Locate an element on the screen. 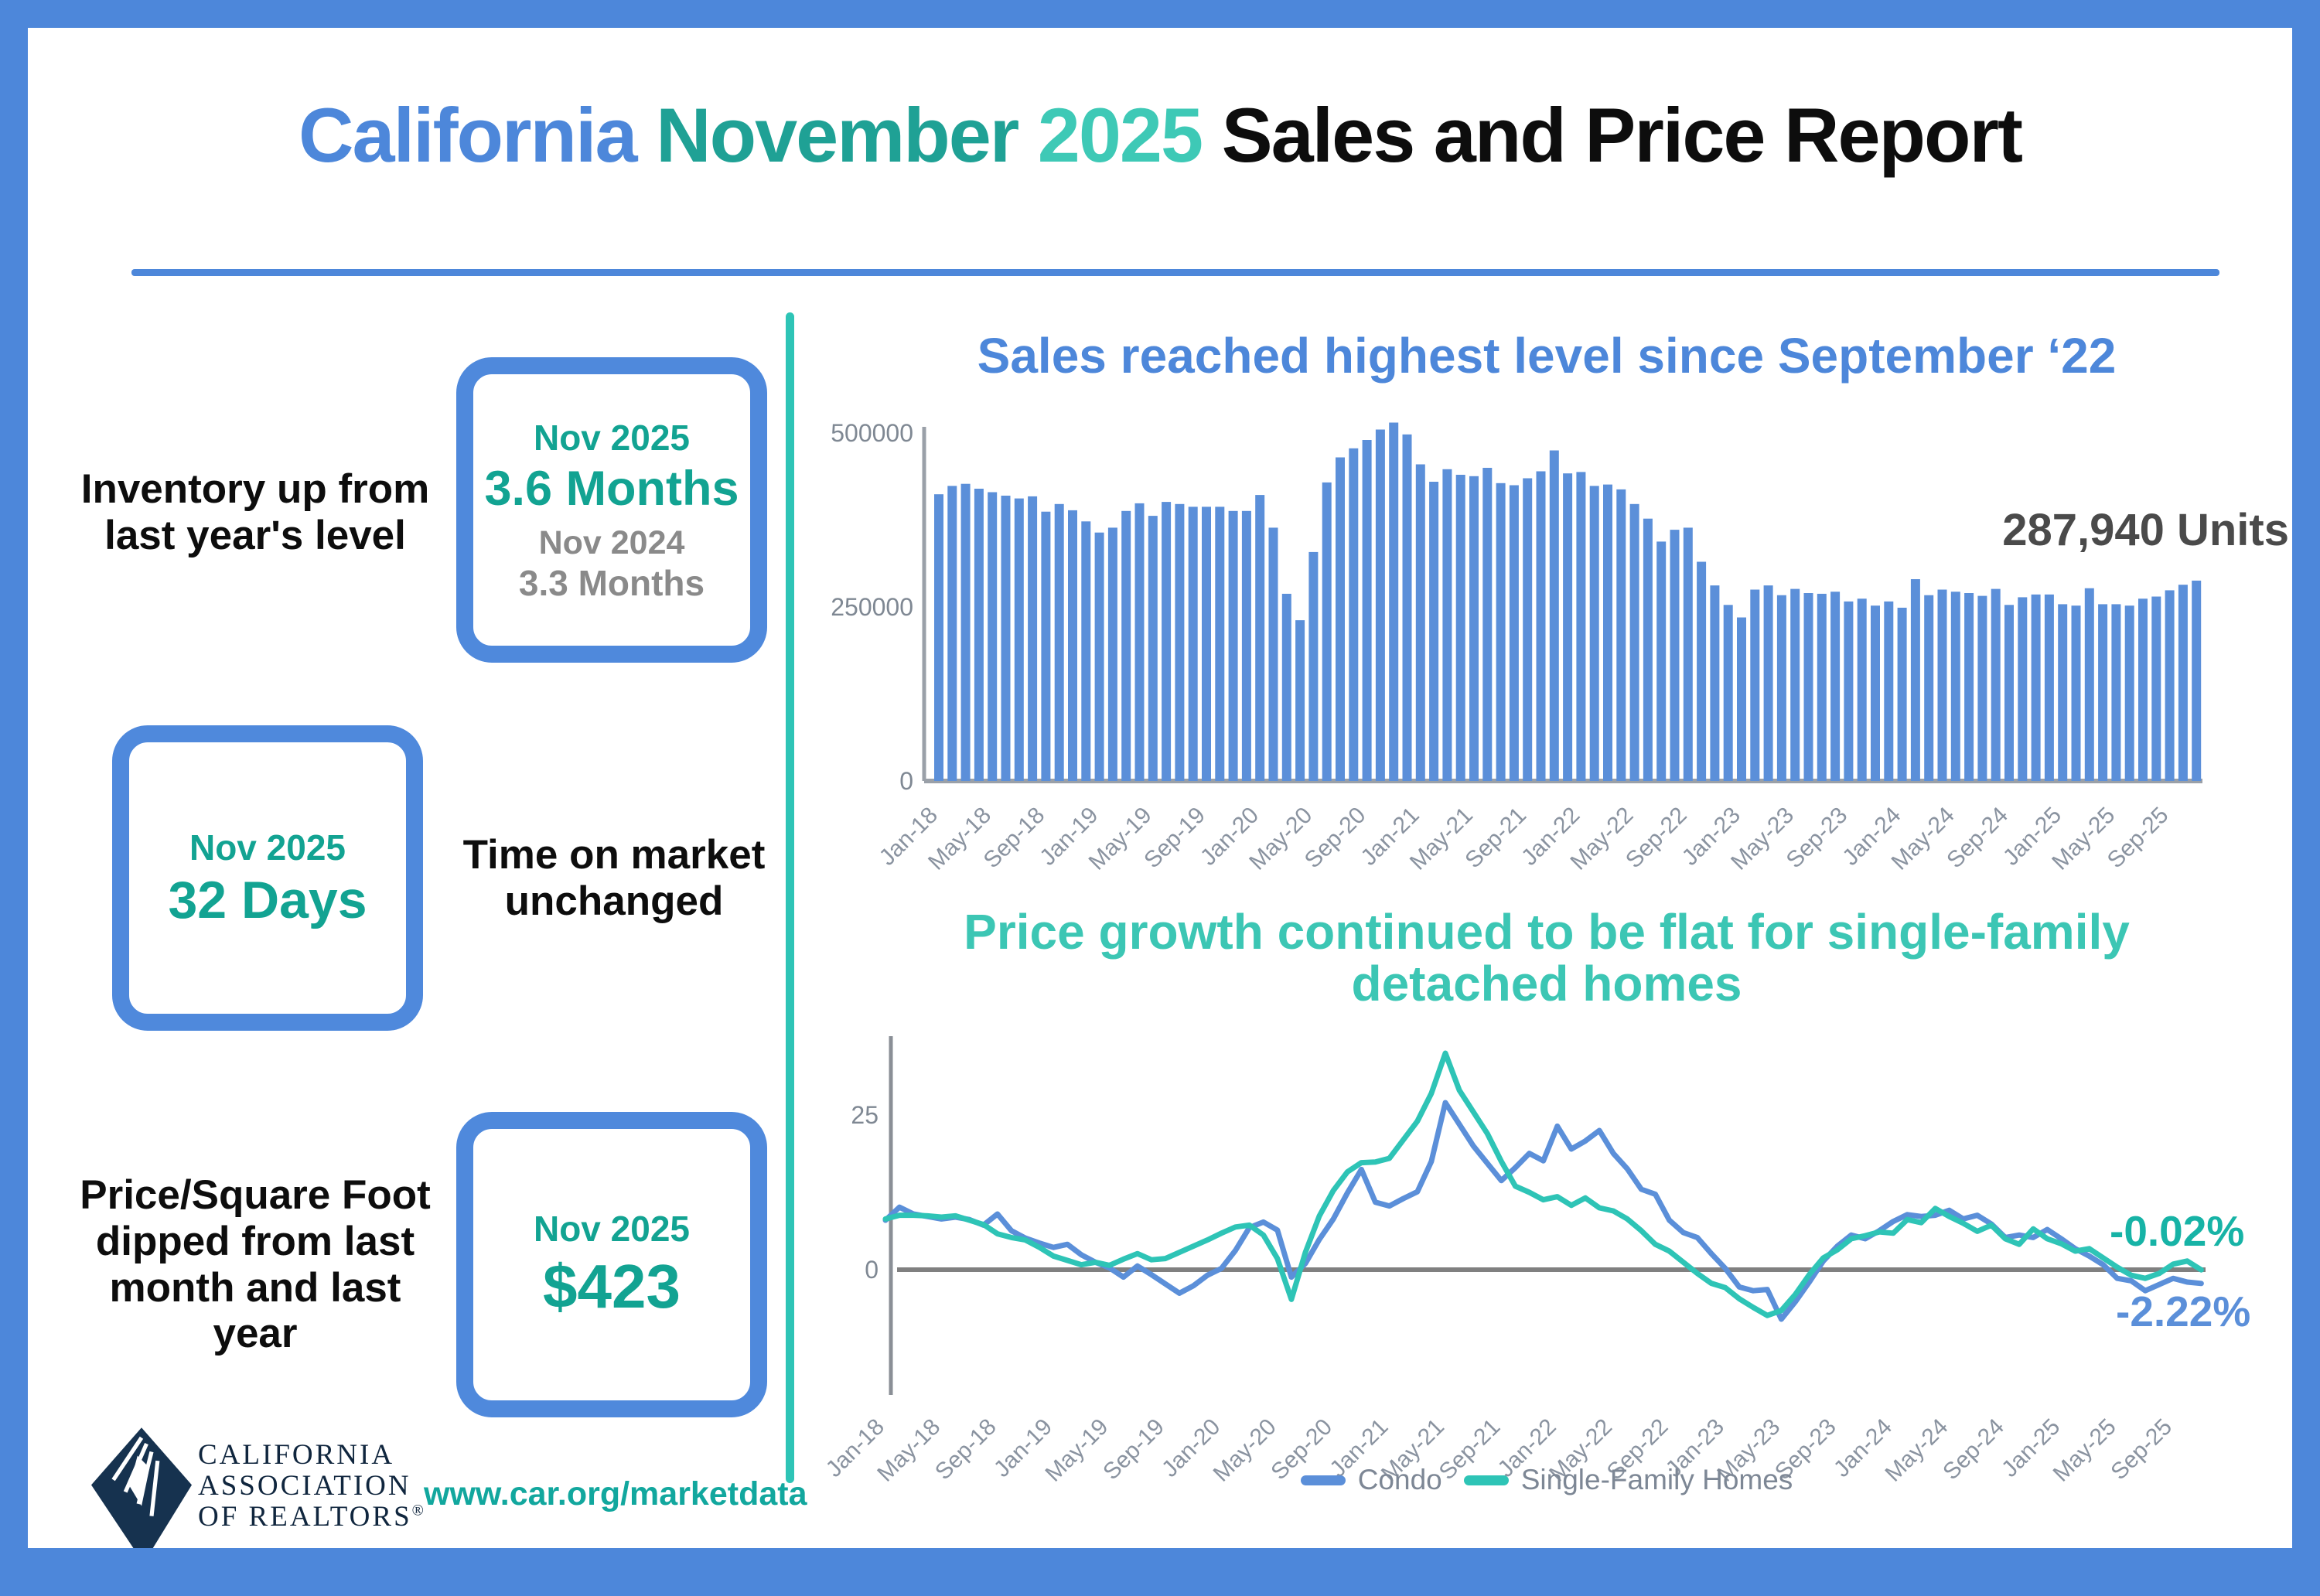 The image size is (2320, 1596). days-period: Nov 2025 is located at coordinates (267, 847).